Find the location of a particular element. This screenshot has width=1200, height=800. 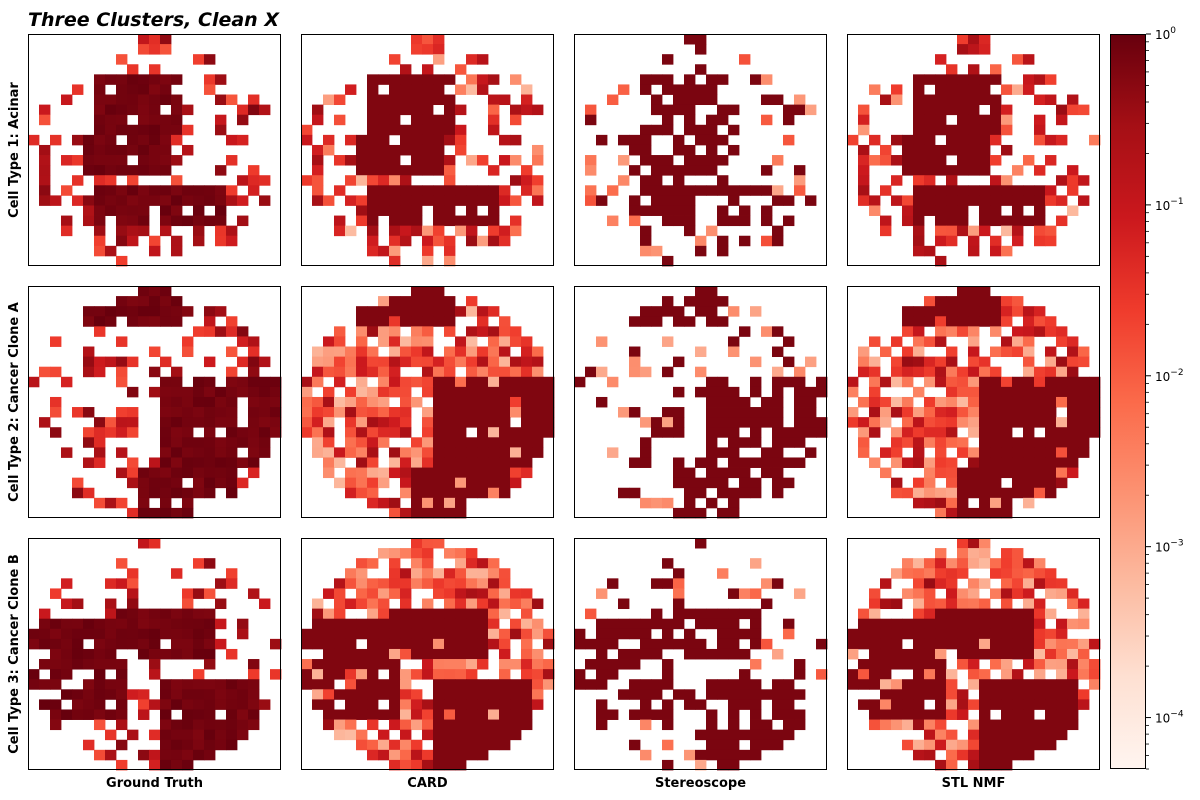

colorbar-tick-label-5: 10⁻⁴ is located at coordinates (1169, 718).